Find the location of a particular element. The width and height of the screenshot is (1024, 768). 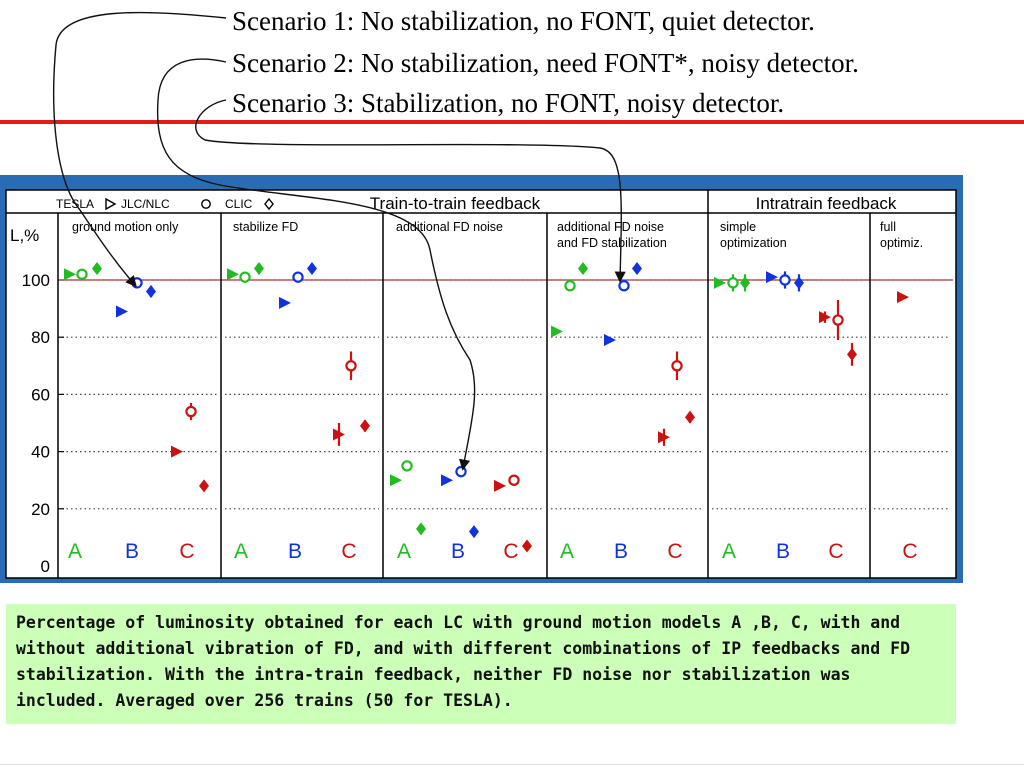

point-B-diamond-p4 is located at coordinates (799, 283).